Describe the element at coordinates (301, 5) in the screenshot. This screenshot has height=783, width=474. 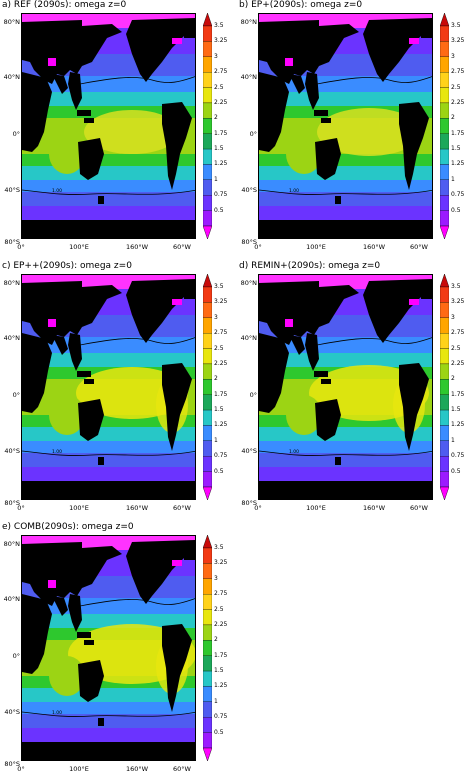
I see `panel-title: b) EP+(2090s): omega z=0` at that location.